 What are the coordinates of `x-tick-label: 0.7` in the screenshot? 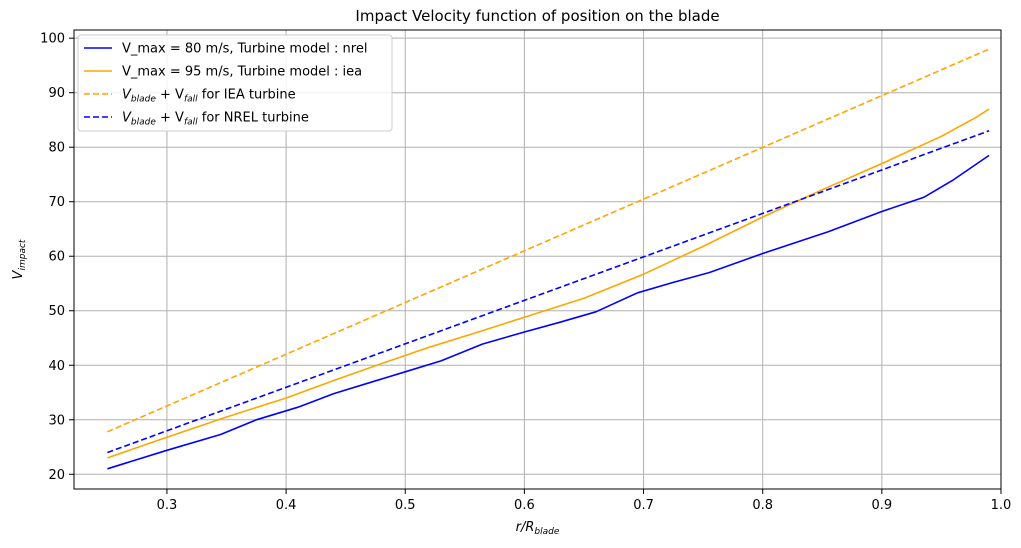 It's located at (643, 505).